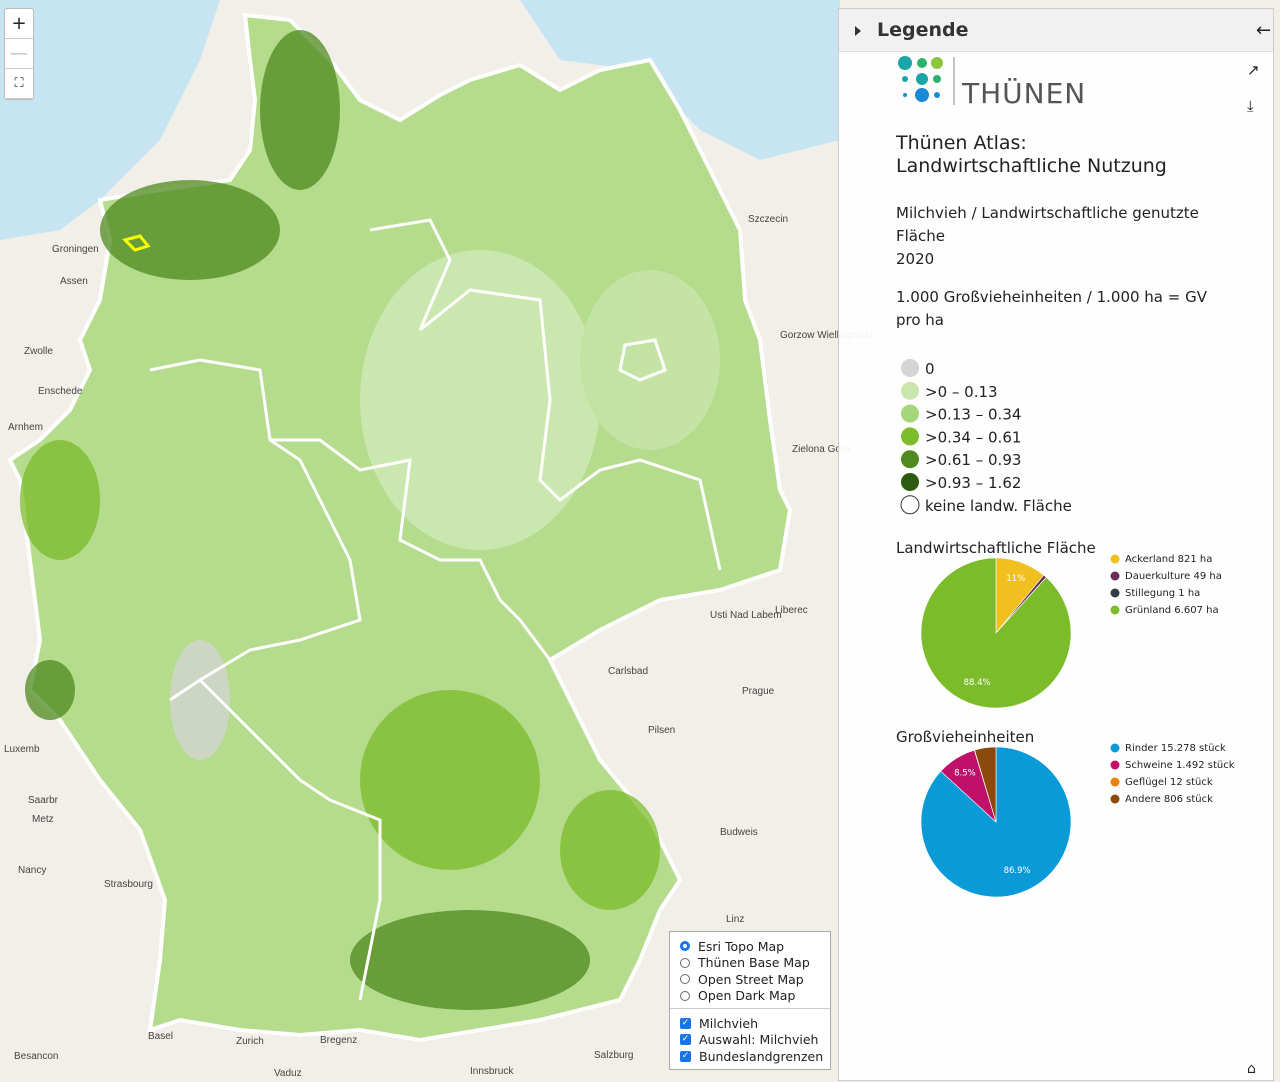 The height and width of the screenshot is (1082, 1280). What do you see at coordinates (973, 437) in the screenshot?
I see `class-label: >0.34 – 0.61` at bounding box center [973, 437].